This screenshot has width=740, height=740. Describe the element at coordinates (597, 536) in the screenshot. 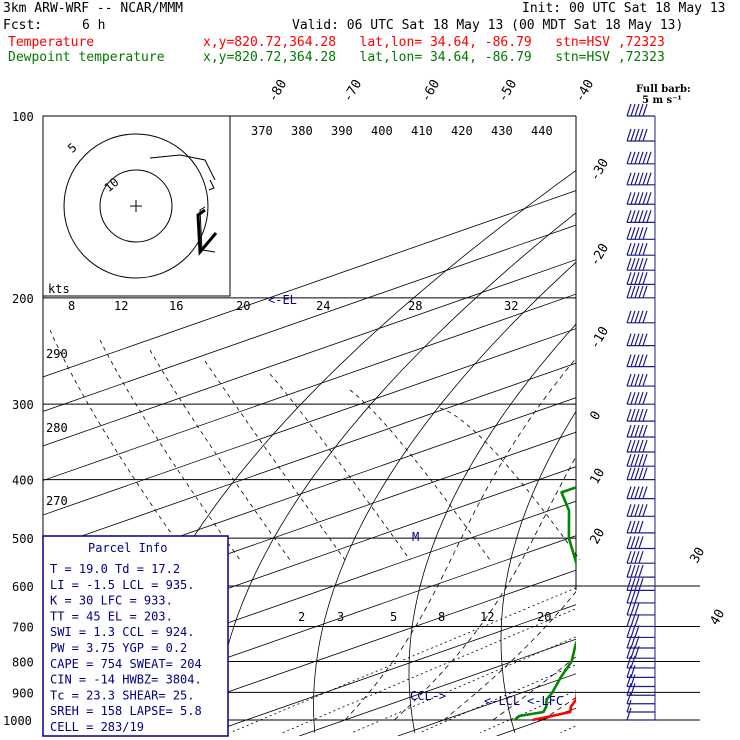

I see `isotherm-label: 20` at that location.